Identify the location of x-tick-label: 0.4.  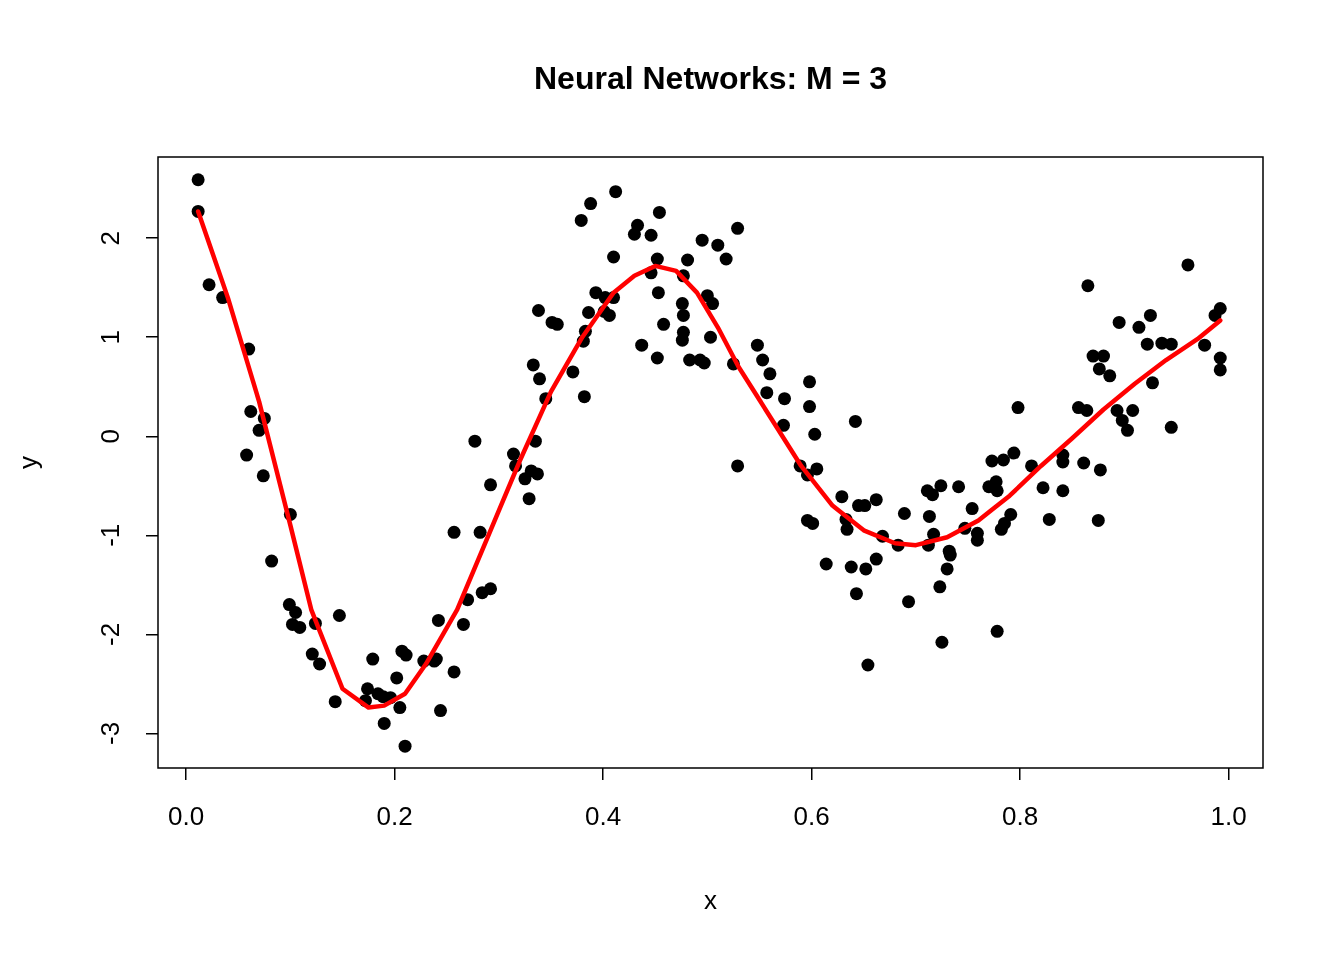
(603, 815).